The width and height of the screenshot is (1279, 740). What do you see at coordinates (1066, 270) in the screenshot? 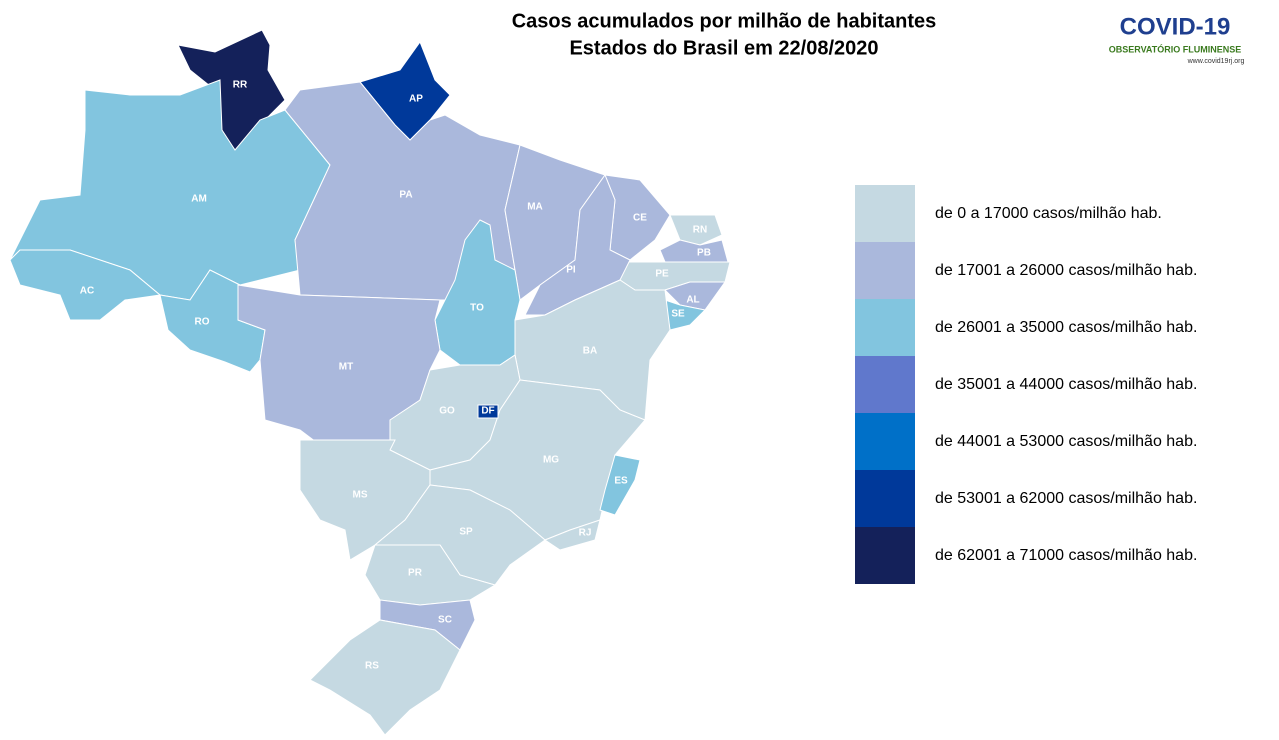
I see `legend-label: de 17001 a 26000 casos/milhão hab.` at bounding box center [1066, 270].